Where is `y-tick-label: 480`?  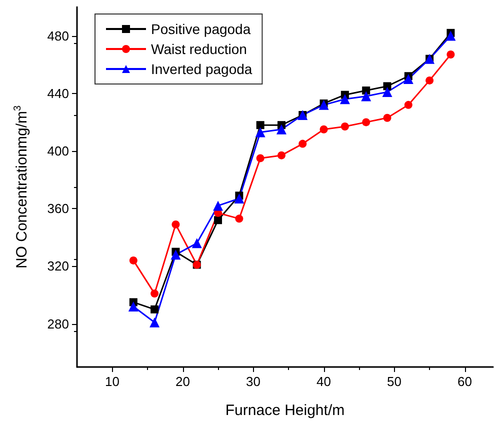 y-tick-label: 480 is located at coordinates (58, 36).